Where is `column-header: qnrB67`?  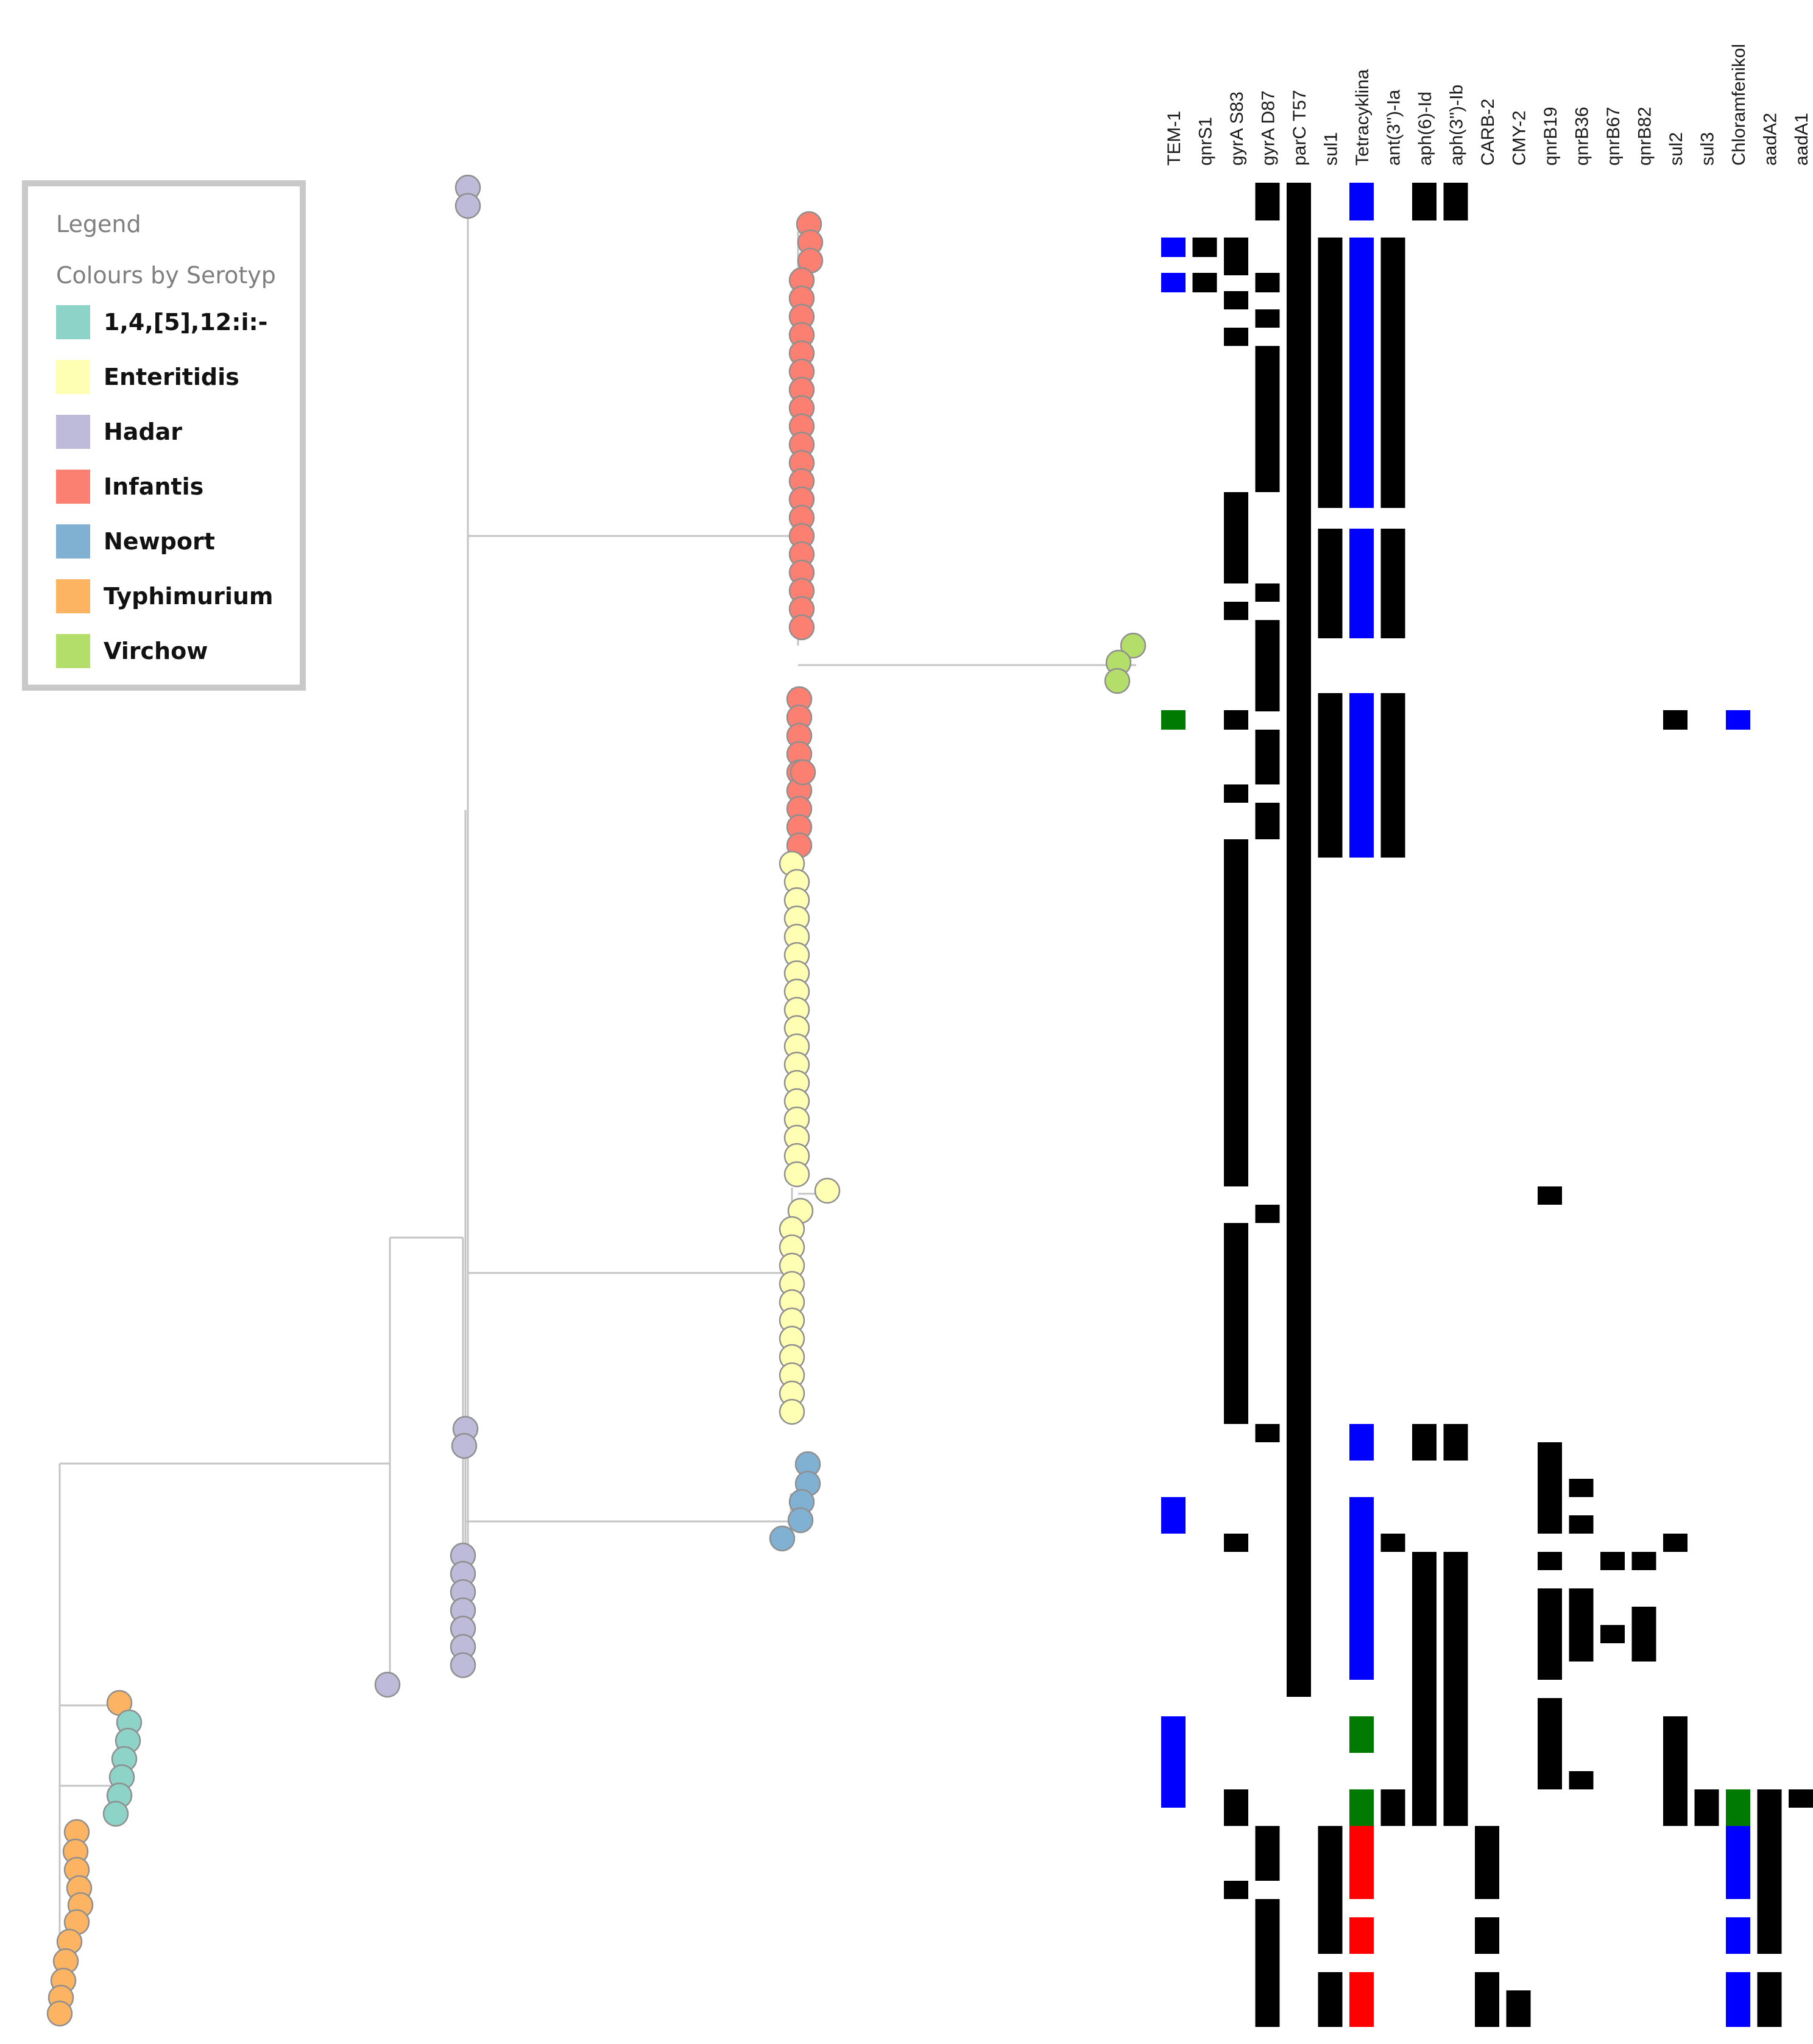
column-header: qnrB67 is located at coordinates (1614, 136).